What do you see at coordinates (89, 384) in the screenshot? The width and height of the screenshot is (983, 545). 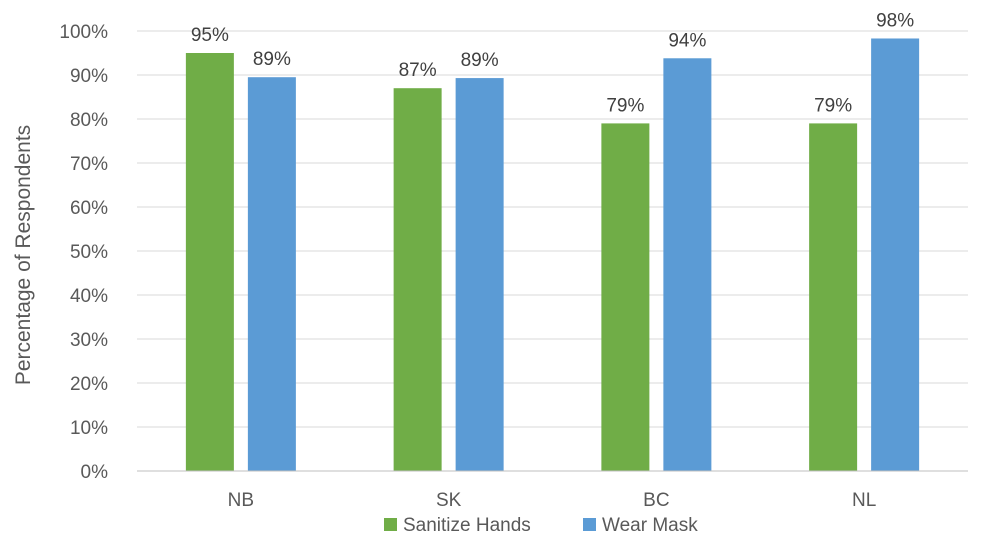 I see `y-tick-label: 20%` at bounding box center [89, 384].